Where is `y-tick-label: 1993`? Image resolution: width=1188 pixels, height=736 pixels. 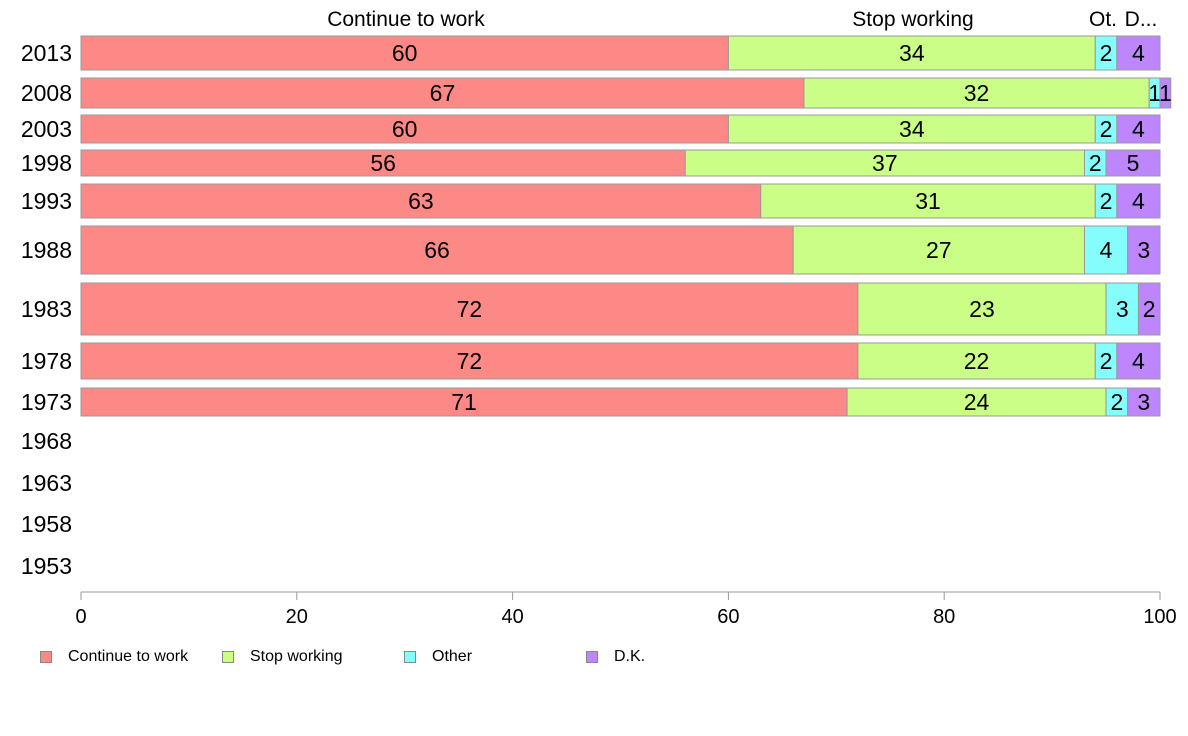
y-tick-label: 1993 is located at coordinates (46, 201).